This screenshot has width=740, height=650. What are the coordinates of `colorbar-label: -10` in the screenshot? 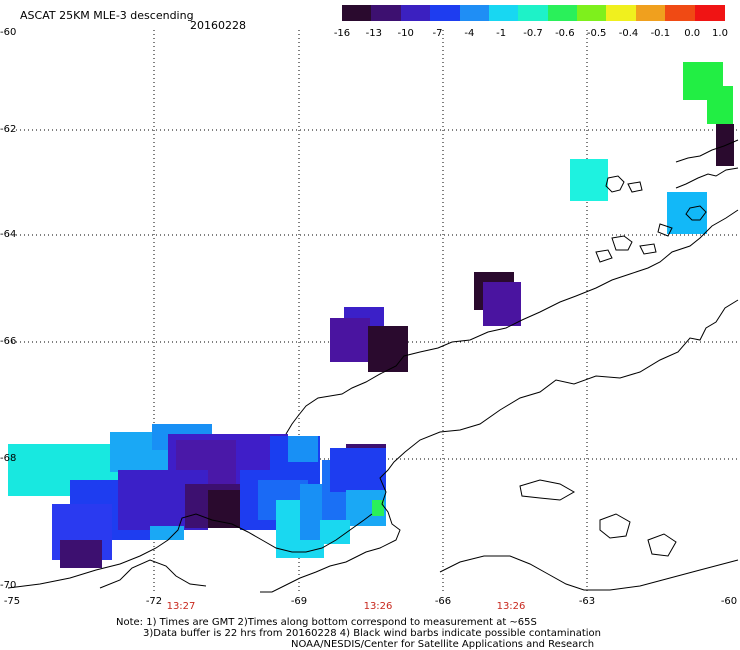 It's located at (405, 33).